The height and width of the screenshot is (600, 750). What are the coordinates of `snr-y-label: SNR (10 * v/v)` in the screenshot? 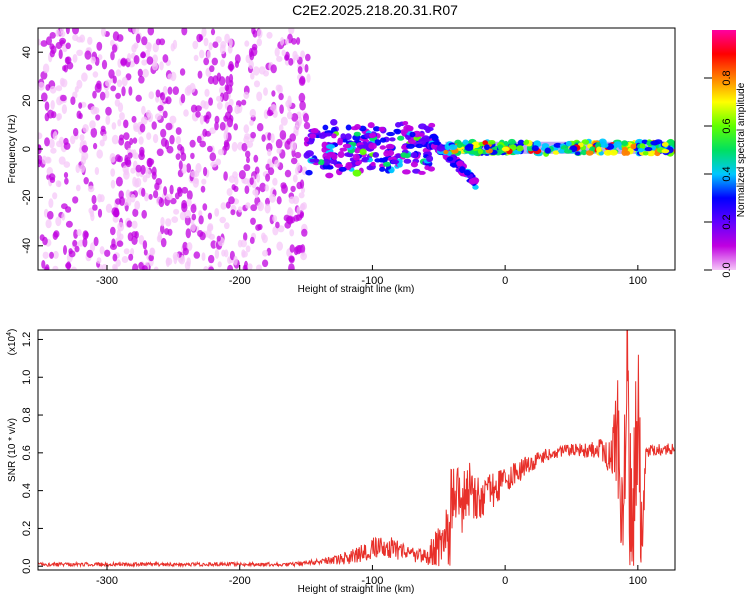 It's located at (12, 450).